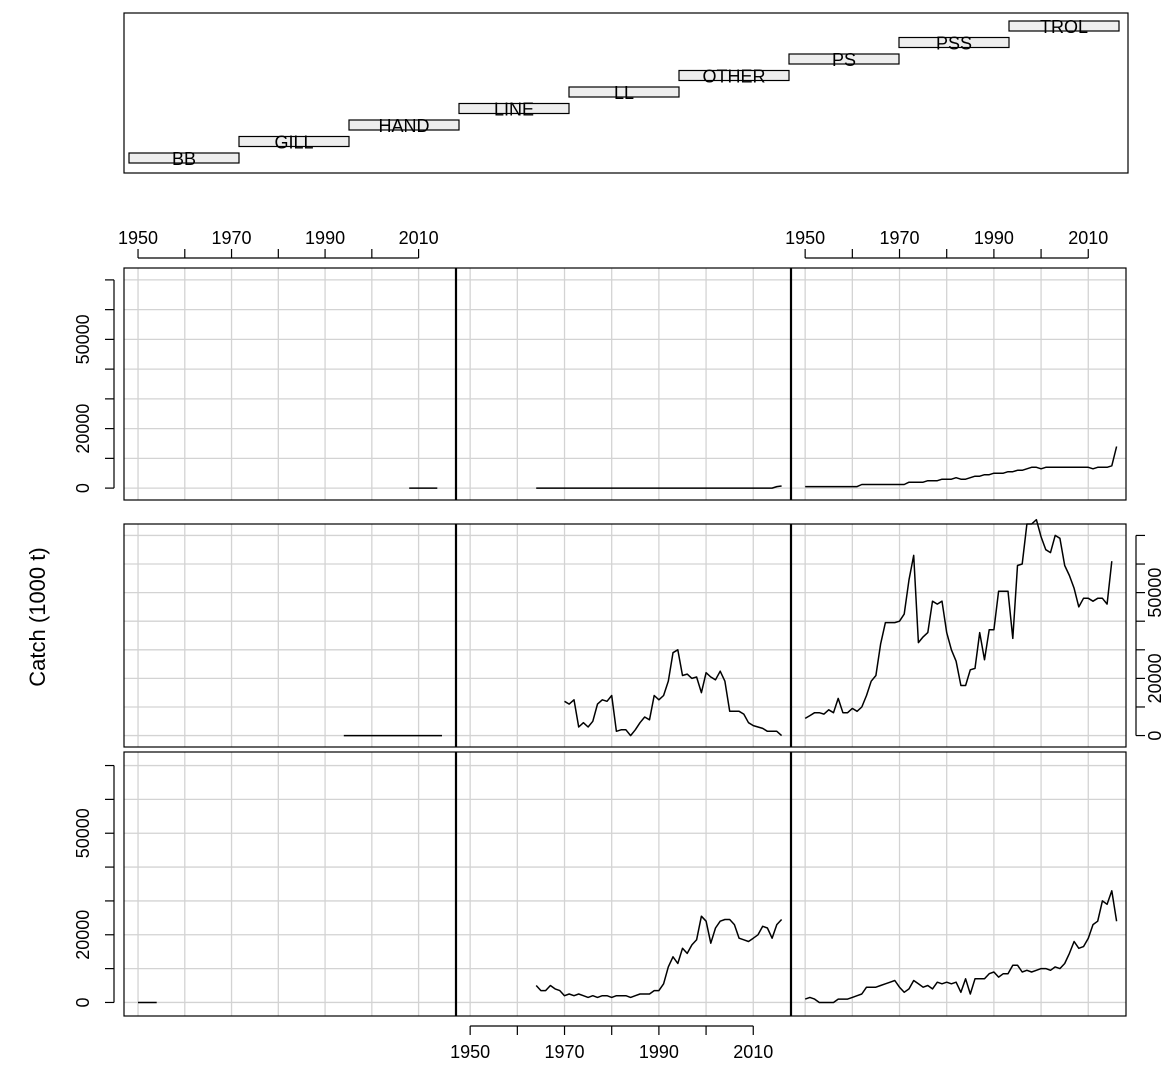 The height and width of the screenshot is (1066, 1175). I want to click on gear-strip-ps, so click(844, 59).